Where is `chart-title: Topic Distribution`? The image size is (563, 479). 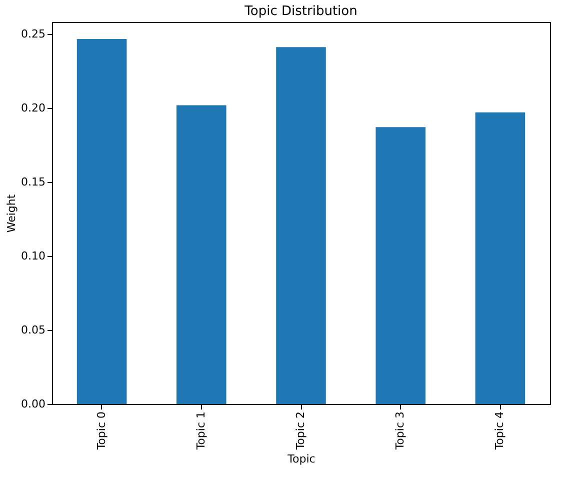 chart-title: Topic Distribution is located at coordinates (301, 11).